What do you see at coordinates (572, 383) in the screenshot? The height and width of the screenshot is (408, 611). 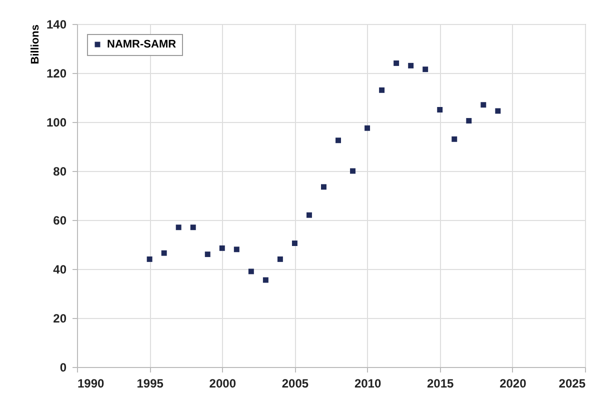 I see `x-tick-label: 2025` at bounding box center [572, 383].